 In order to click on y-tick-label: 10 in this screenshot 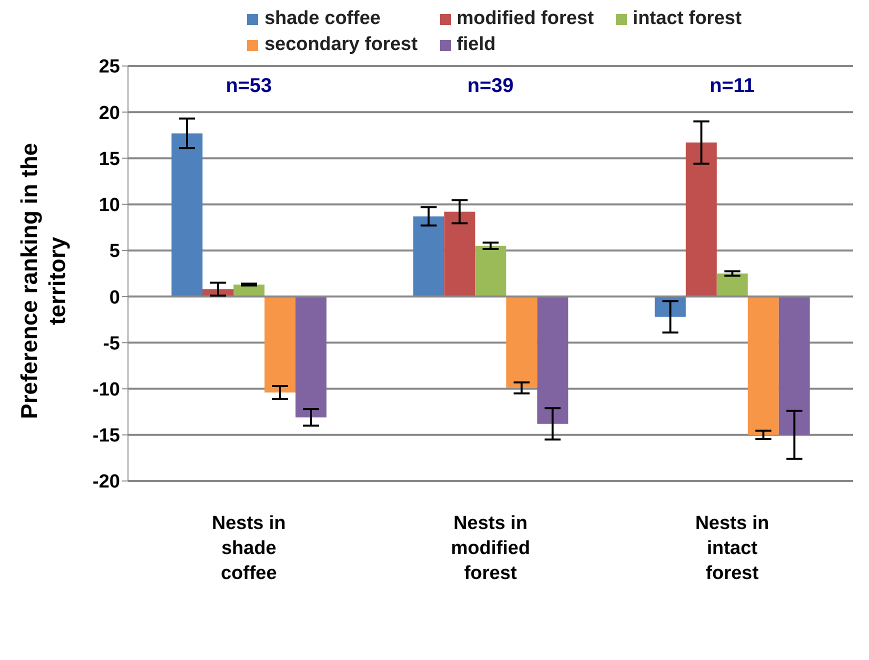, I will do `click(109, 205)`.